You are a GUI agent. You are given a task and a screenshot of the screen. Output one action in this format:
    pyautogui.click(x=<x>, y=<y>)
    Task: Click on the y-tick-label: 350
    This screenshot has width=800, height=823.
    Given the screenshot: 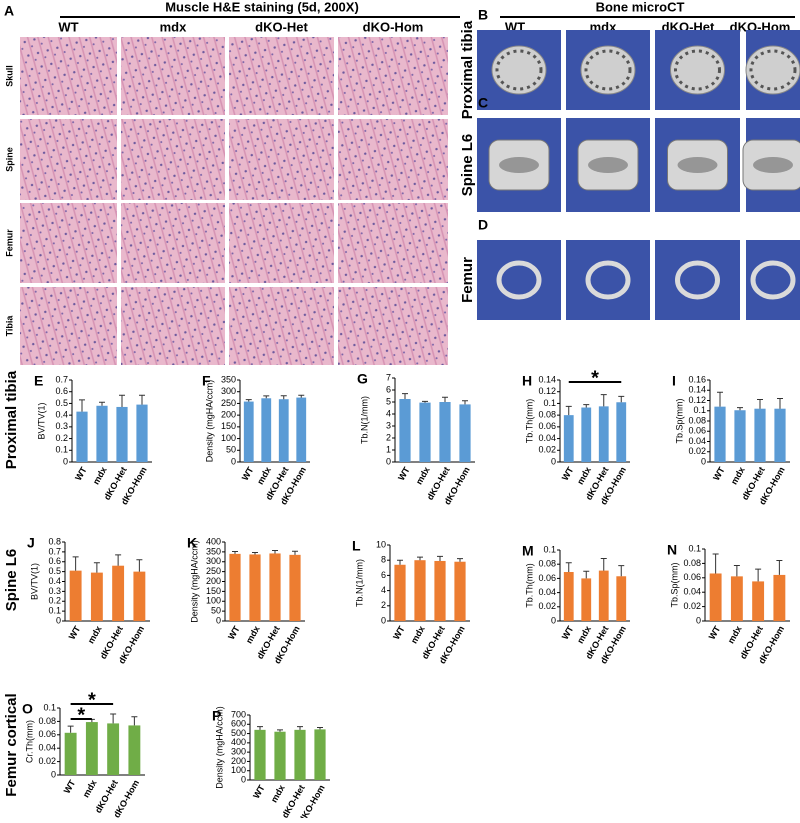 What is the action you would take?
    pyautogui.click(x=213, y=551)
    